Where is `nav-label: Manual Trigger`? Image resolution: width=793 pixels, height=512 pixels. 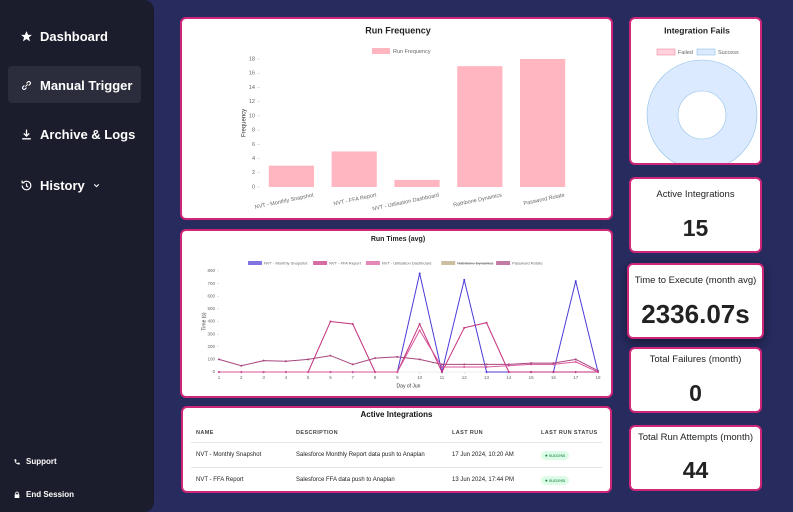 nav-label: Manual Trigger is located at coordinates (86, 85).